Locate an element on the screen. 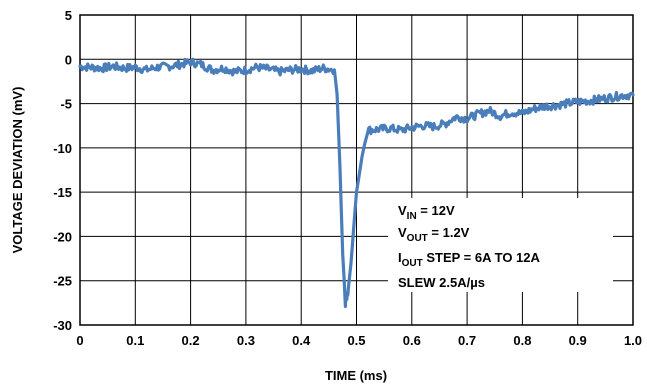 The image size is (647, 386). annotation-iout-main: I is located at coordinates (400, 257).